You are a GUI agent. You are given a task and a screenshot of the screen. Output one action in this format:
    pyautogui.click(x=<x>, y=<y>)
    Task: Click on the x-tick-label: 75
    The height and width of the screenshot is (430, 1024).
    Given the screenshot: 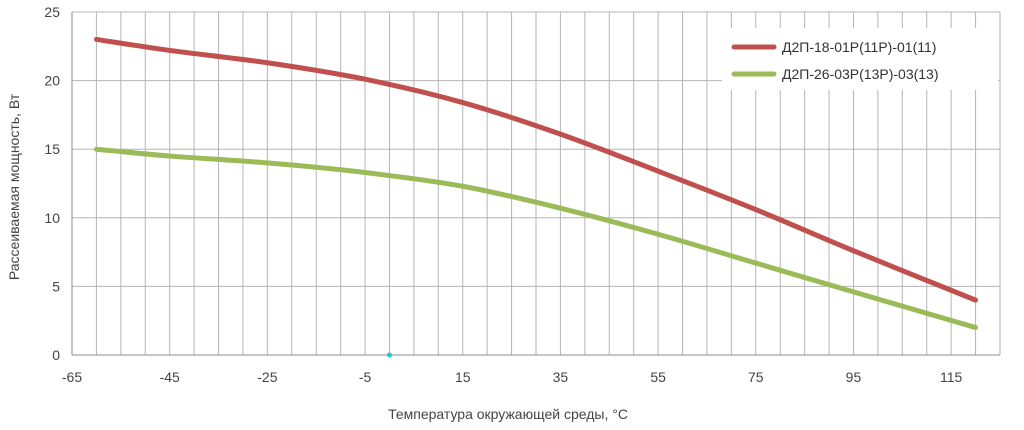 What is the action you would take?
    pyautogui.click(x=756, y=377)
    